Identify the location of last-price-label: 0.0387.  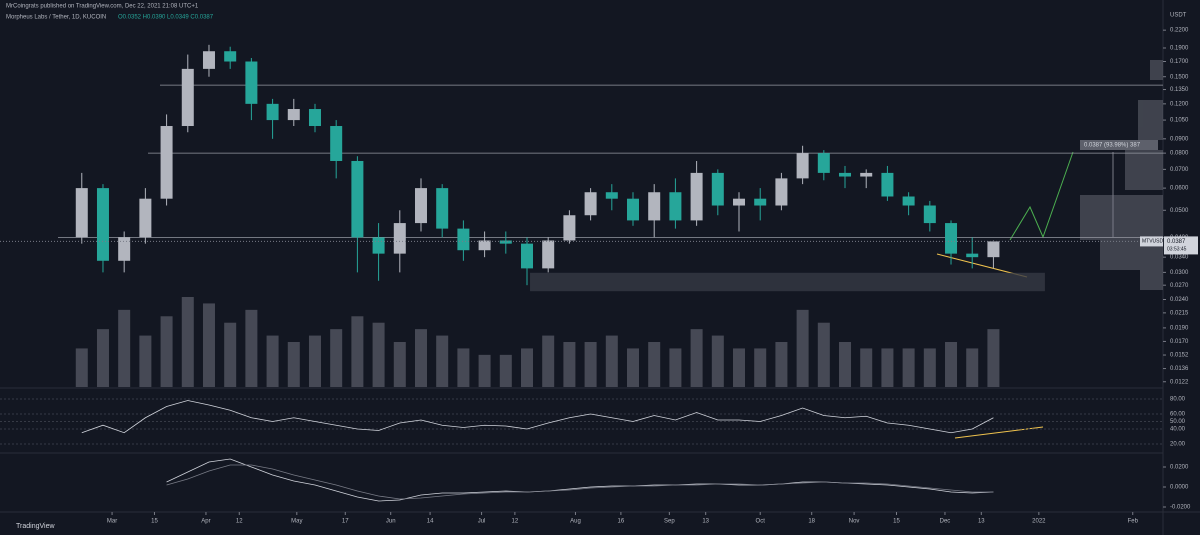
(1176, 242).